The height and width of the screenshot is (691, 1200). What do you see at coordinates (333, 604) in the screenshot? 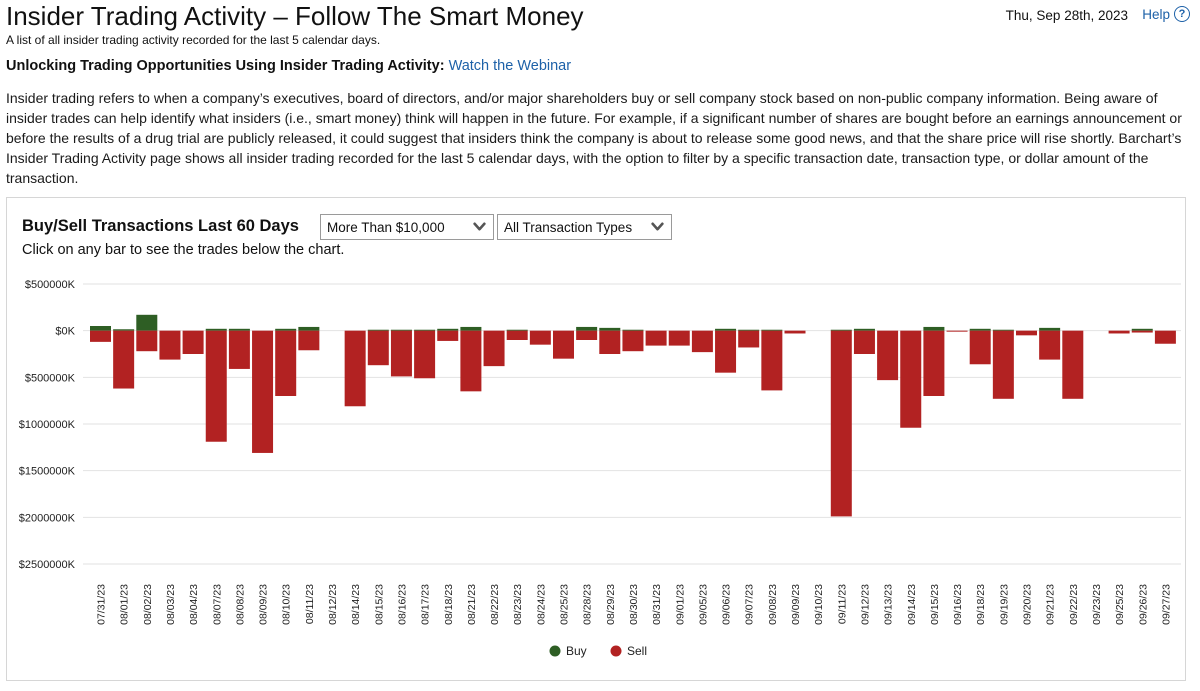
I see `x-tick-label: 08/12/23` at bounding box center [333, 604].